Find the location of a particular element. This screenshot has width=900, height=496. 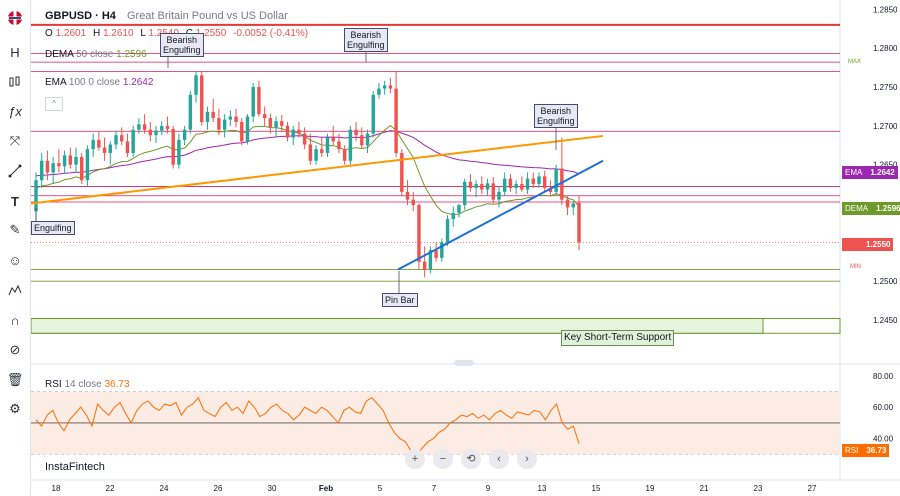

ema-badge-value: 1.2642 is located at coordinates (882, 172).